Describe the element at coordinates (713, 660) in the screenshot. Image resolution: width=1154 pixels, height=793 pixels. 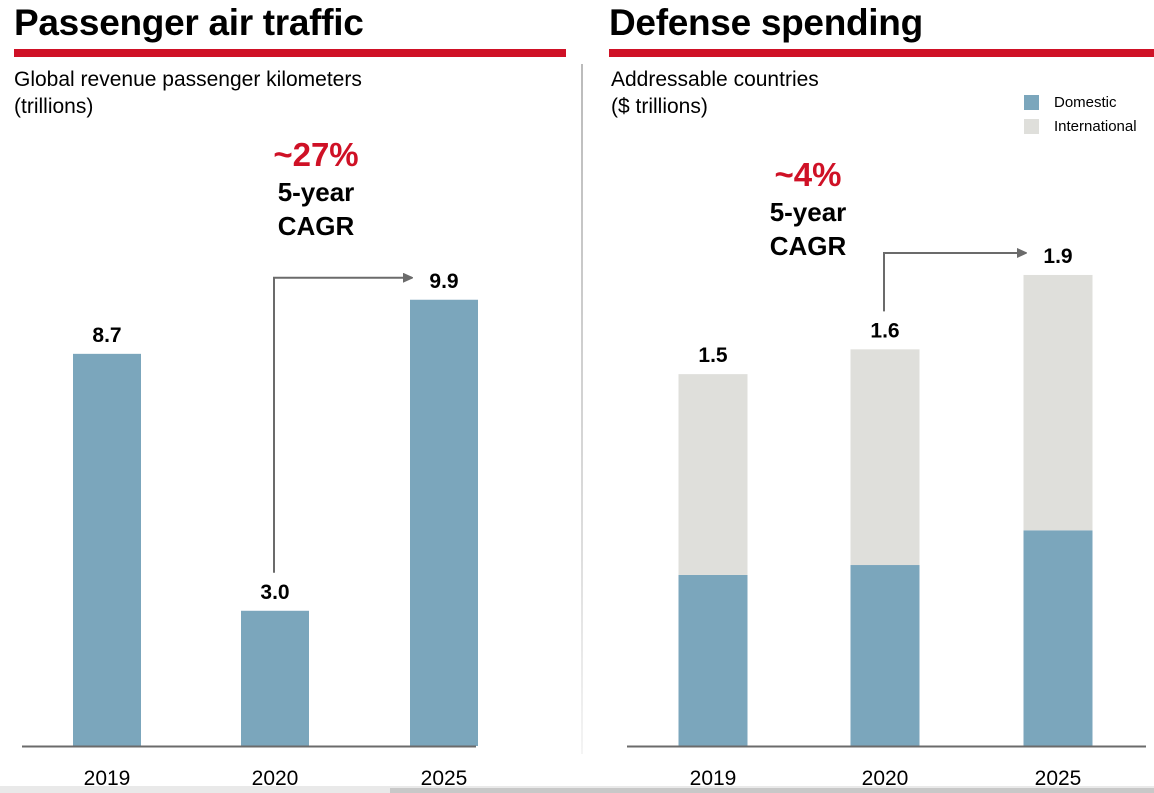
I see `right-bar-domestic-2019` at that location.